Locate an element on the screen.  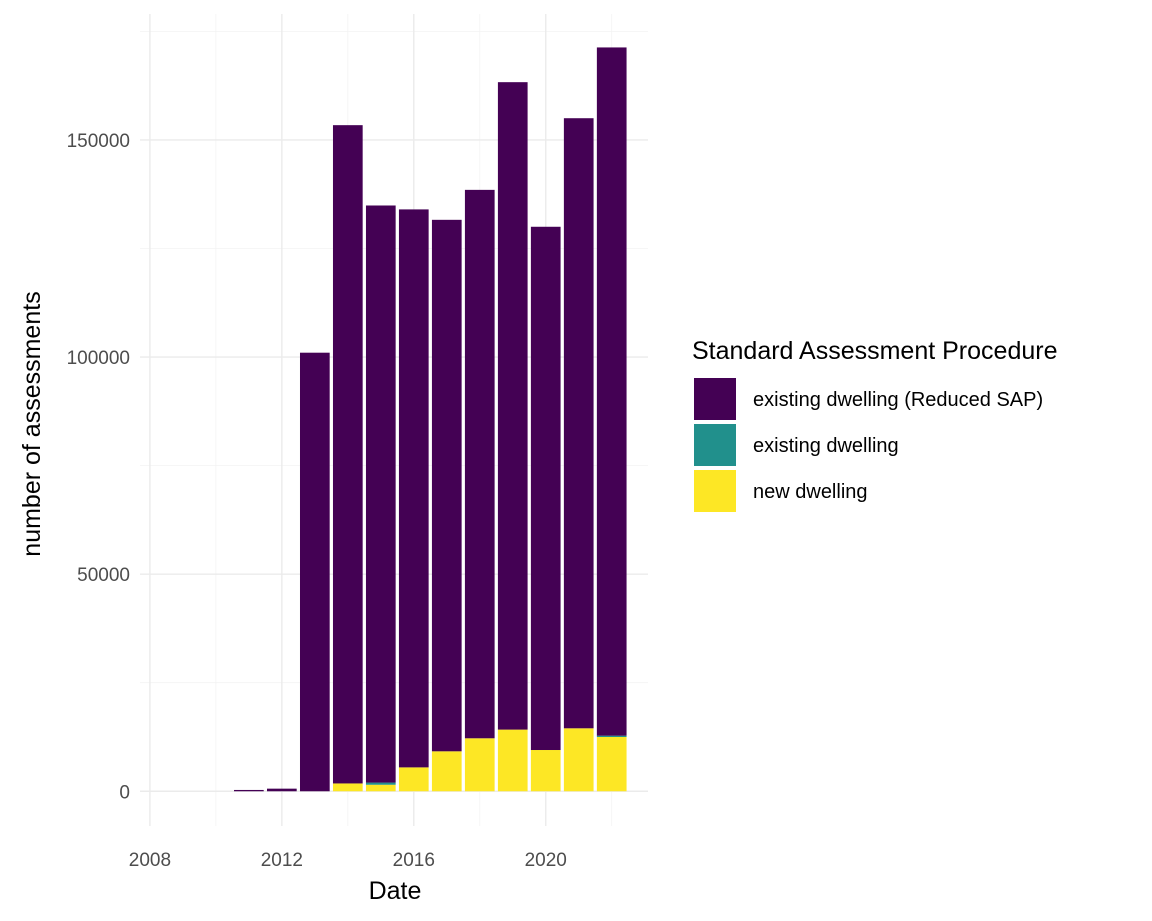
y-axis-title: number of assessments is located at coordinates (32, 423).